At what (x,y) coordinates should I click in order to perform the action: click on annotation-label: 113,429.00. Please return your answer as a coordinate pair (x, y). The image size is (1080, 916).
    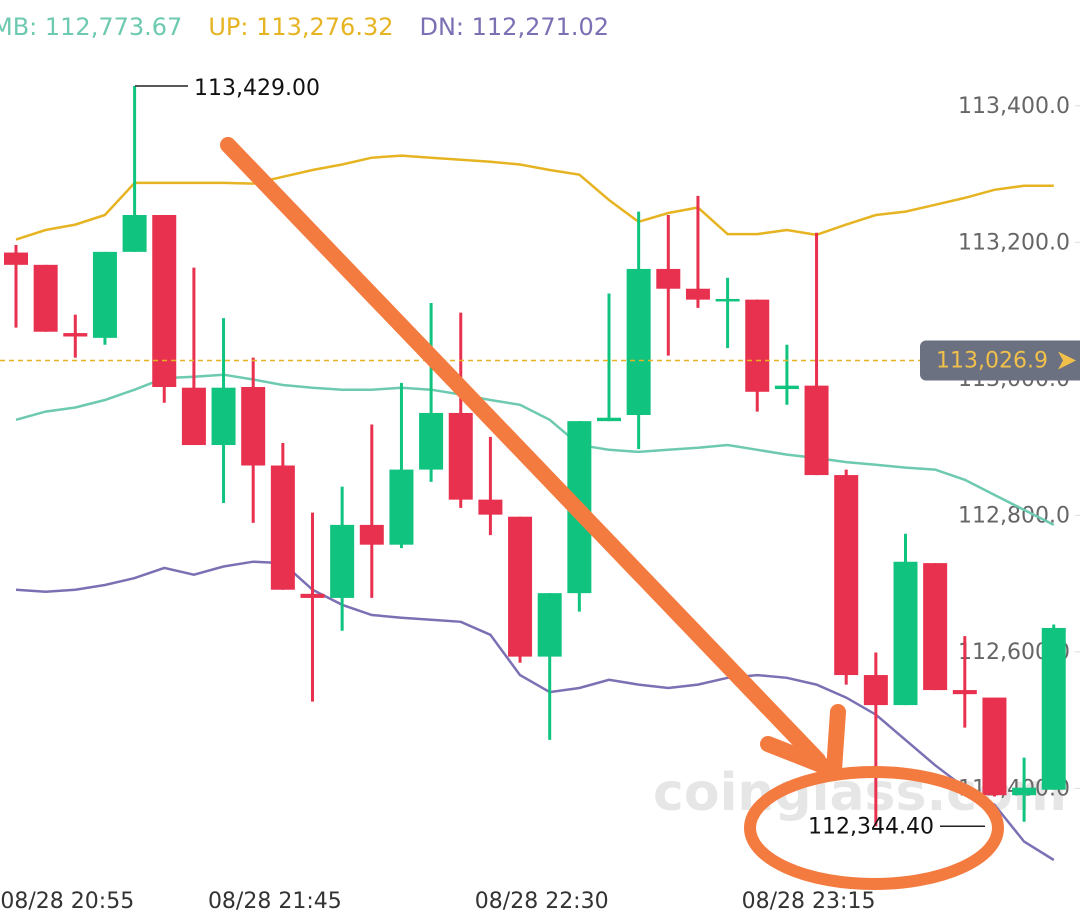
    Looking at the image, I should click on (257, 88).